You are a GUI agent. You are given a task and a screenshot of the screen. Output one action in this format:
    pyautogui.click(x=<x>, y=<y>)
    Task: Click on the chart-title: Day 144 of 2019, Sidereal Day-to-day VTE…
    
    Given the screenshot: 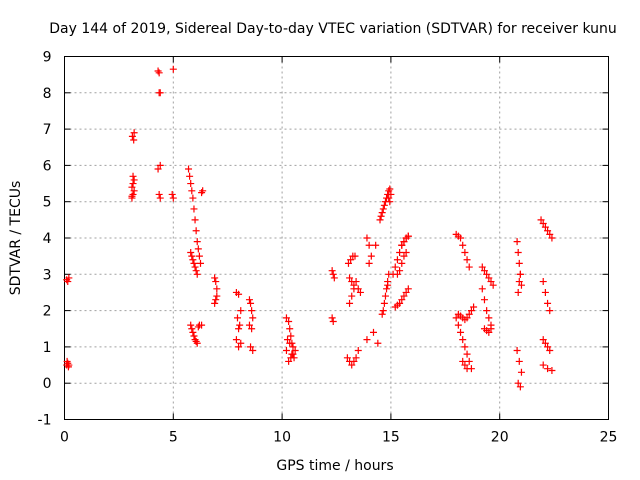 What is the action you would take?
    pyautogui.click(x=333, y=29)
    